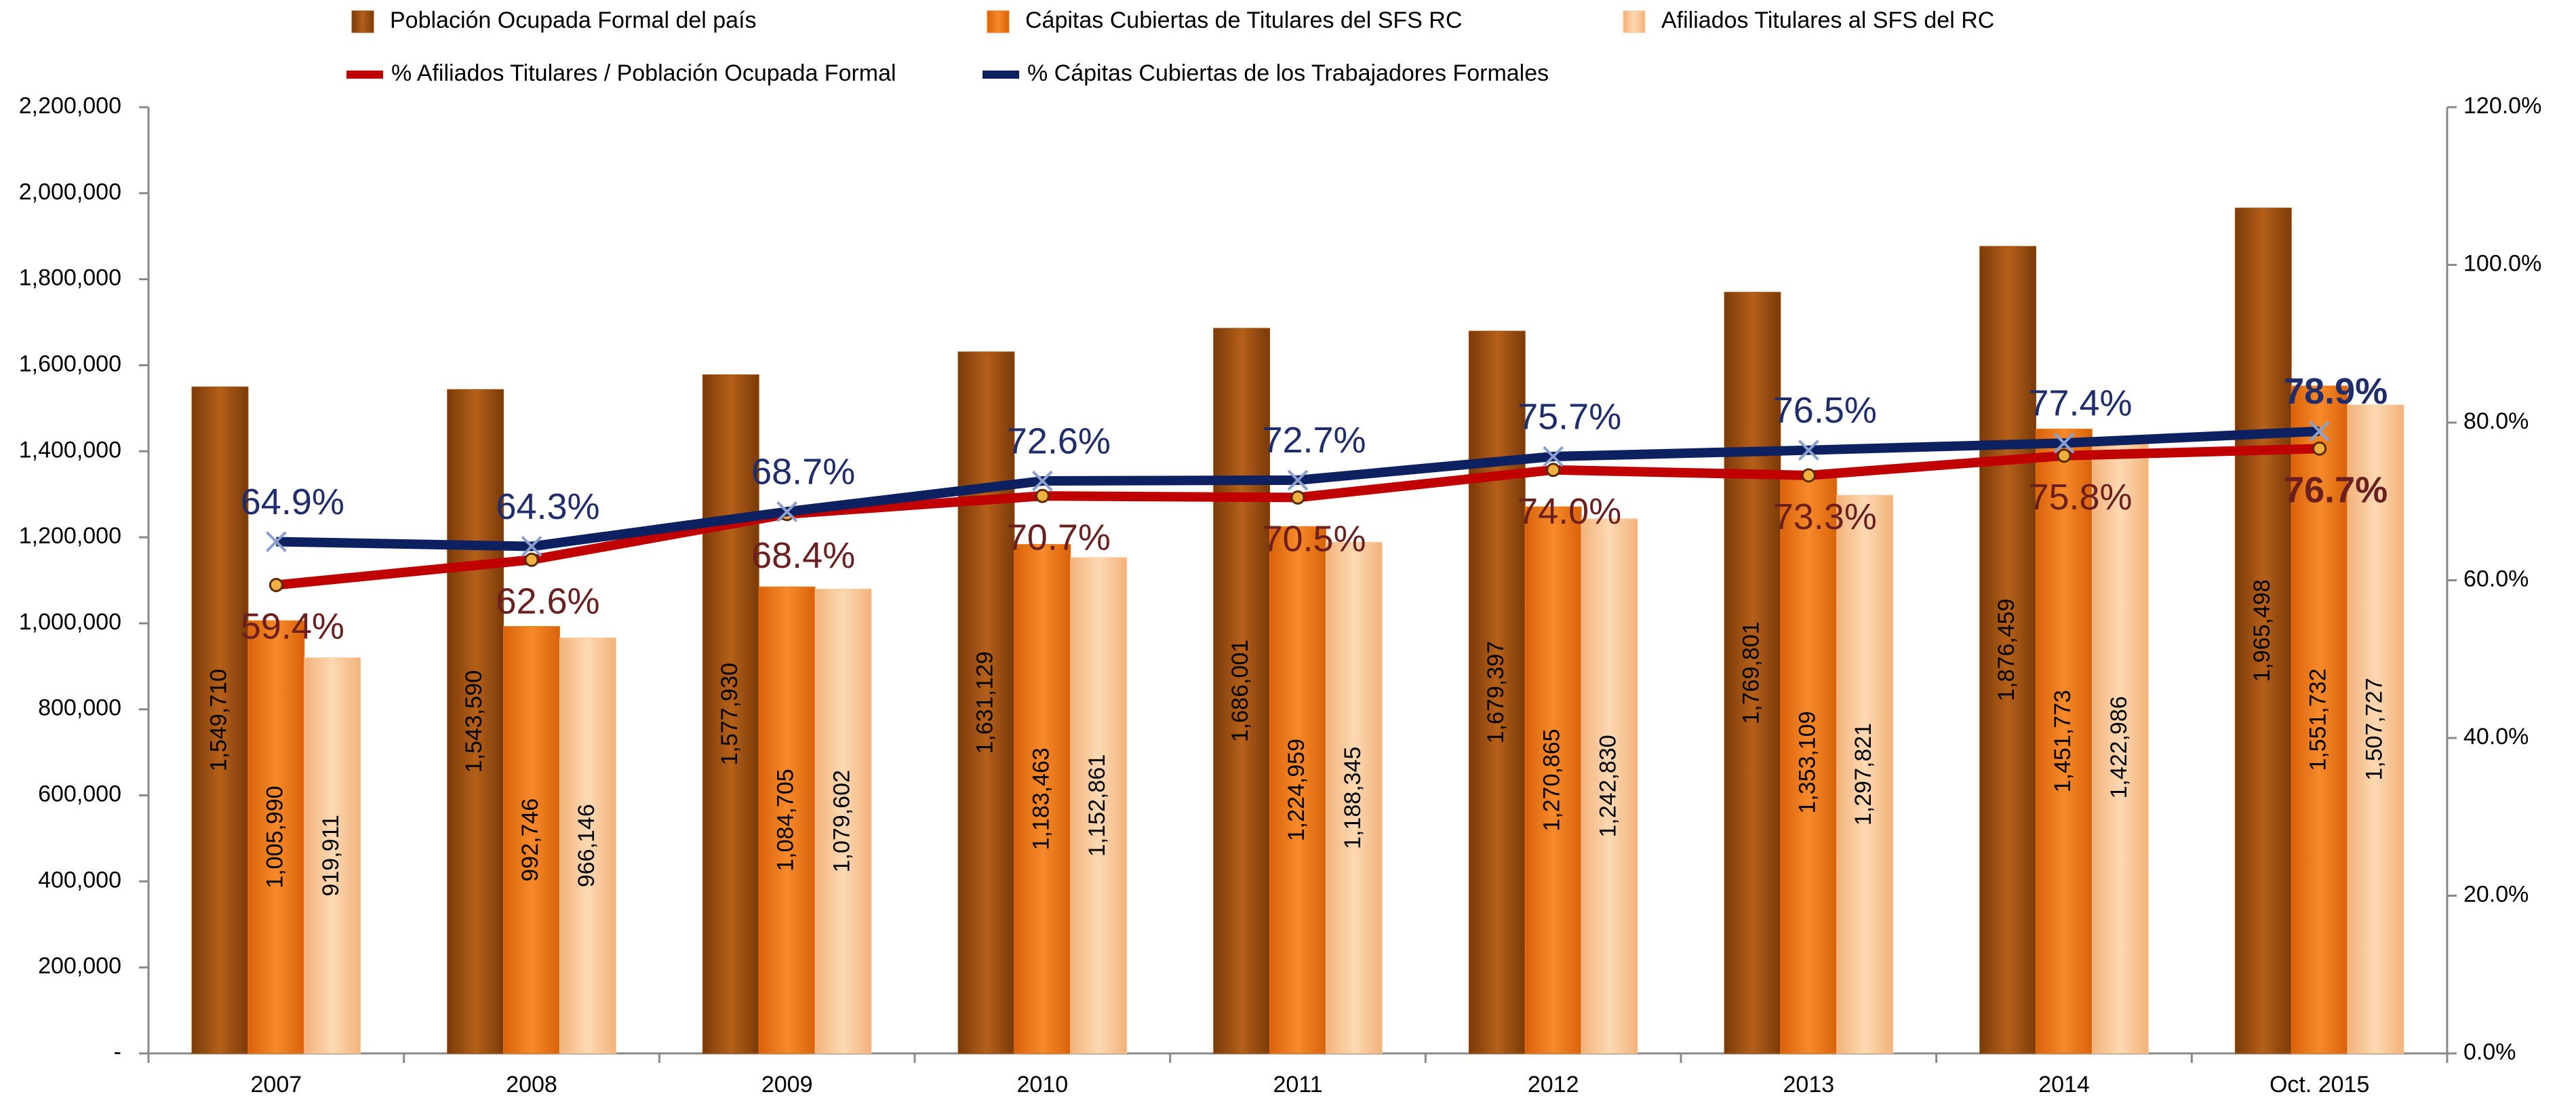  What do you see at coordinates (803, 555) in the screenshot?
I see `line-value-label: 68.4%` at bounding box center [803, 555].